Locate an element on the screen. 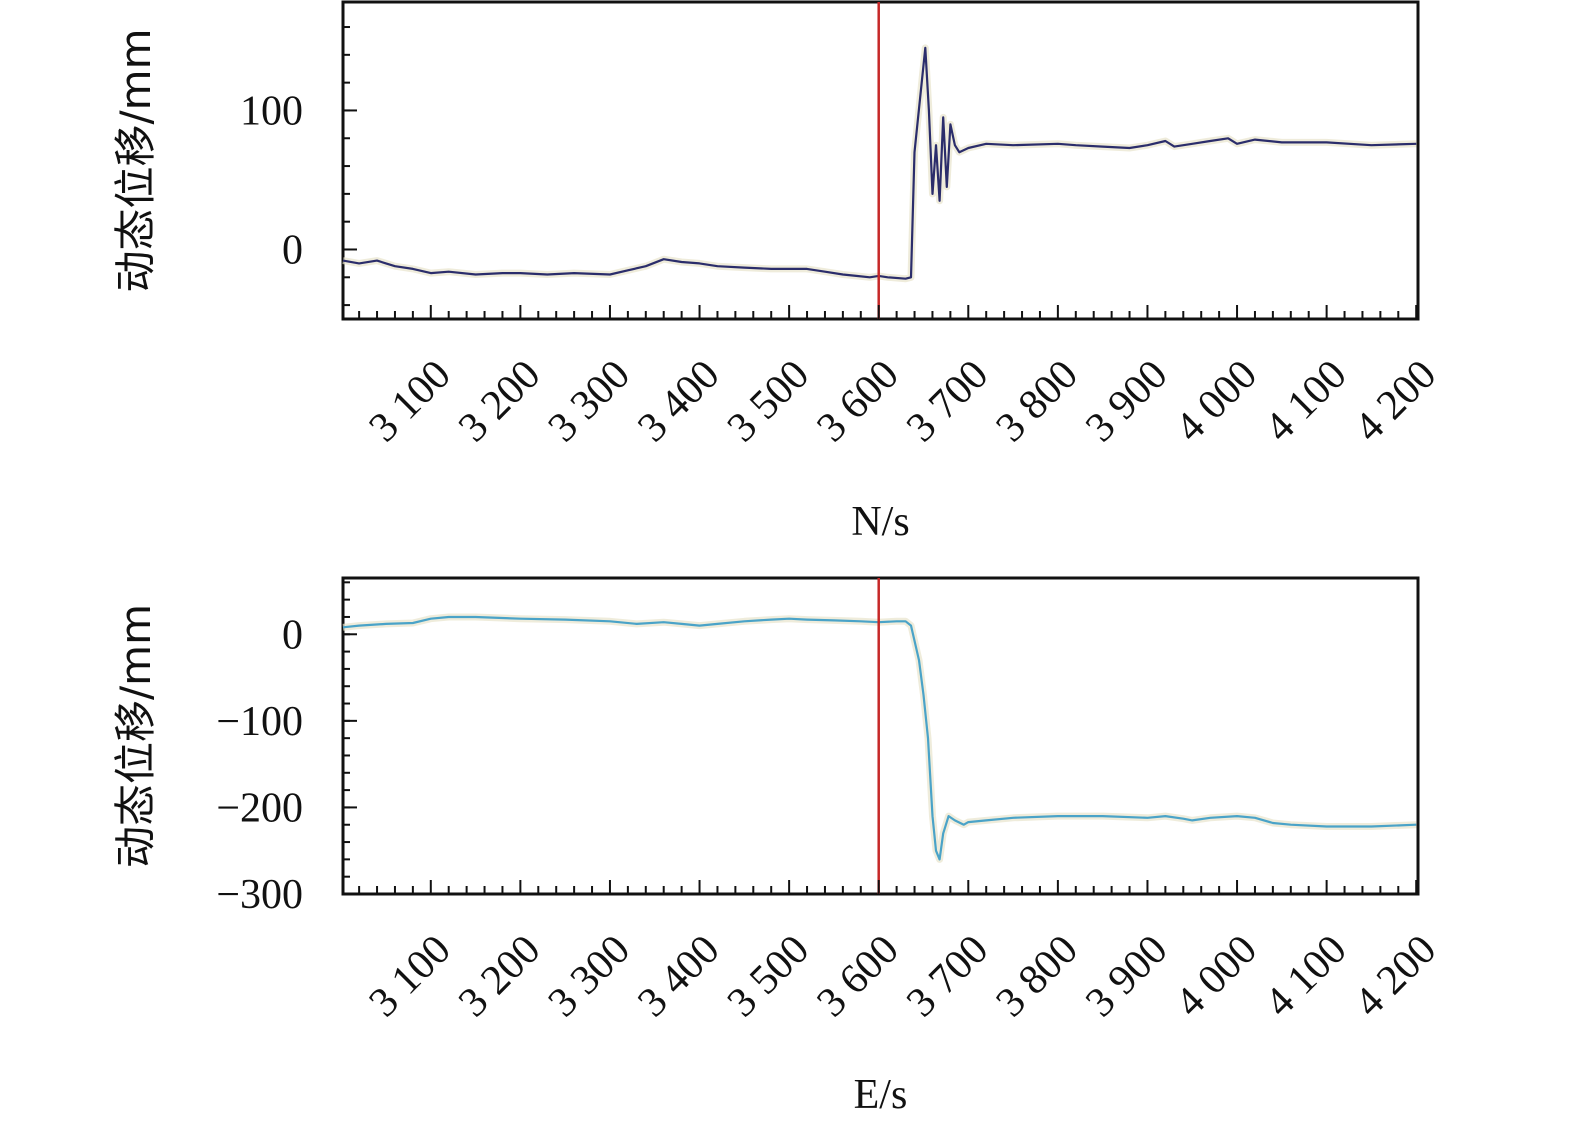 Image resolution: width=1575 pixels, height=1132 pixels. x-axis-label: E/s is located at coordinates (881, 1095).